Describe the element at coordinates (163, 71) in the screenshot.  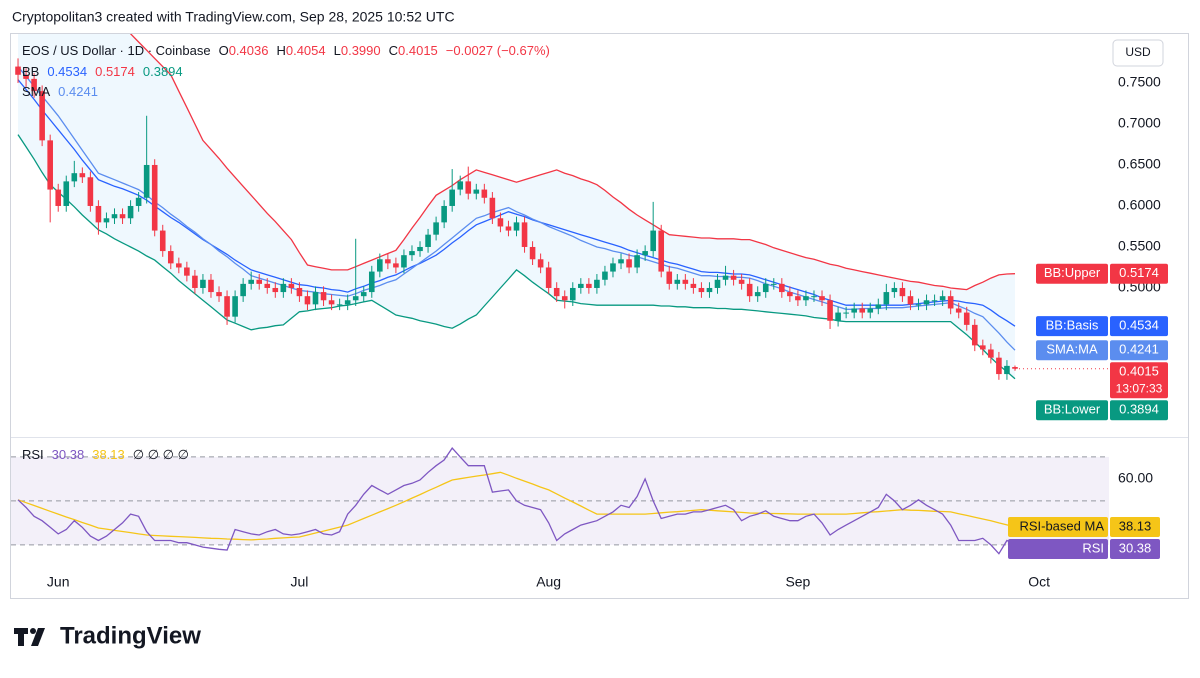
I see `bb-value: 0.3894` at that location.